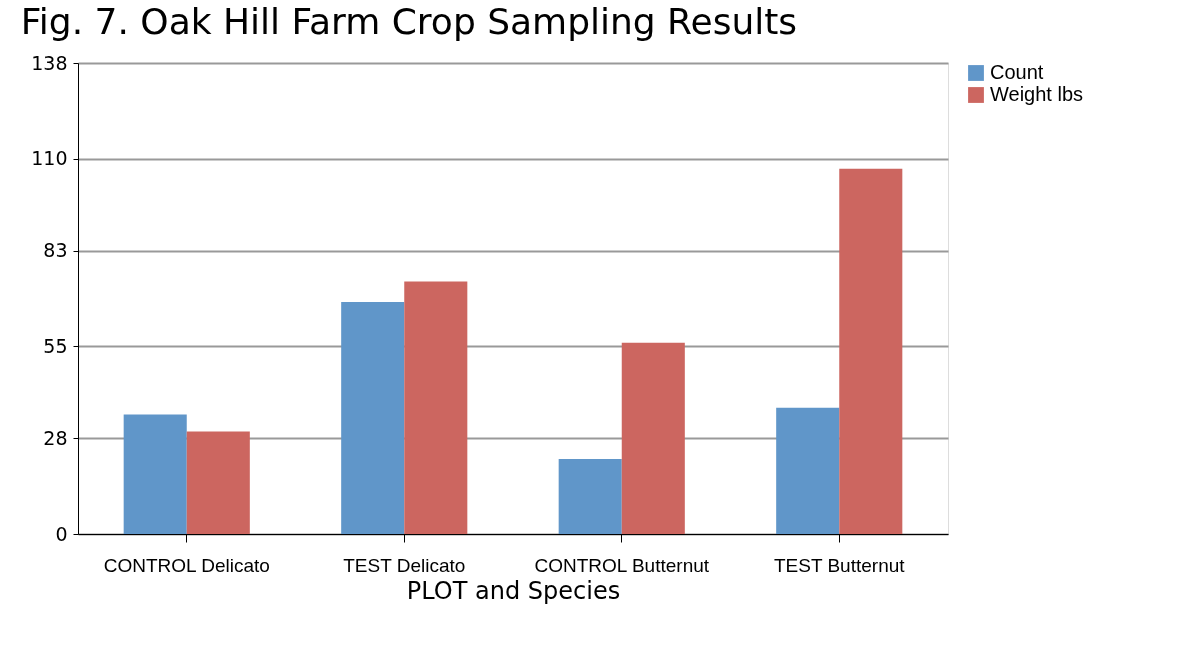 The image size is (1186, 652). I want to click on y-tick-label: 28, so click(55, 437).